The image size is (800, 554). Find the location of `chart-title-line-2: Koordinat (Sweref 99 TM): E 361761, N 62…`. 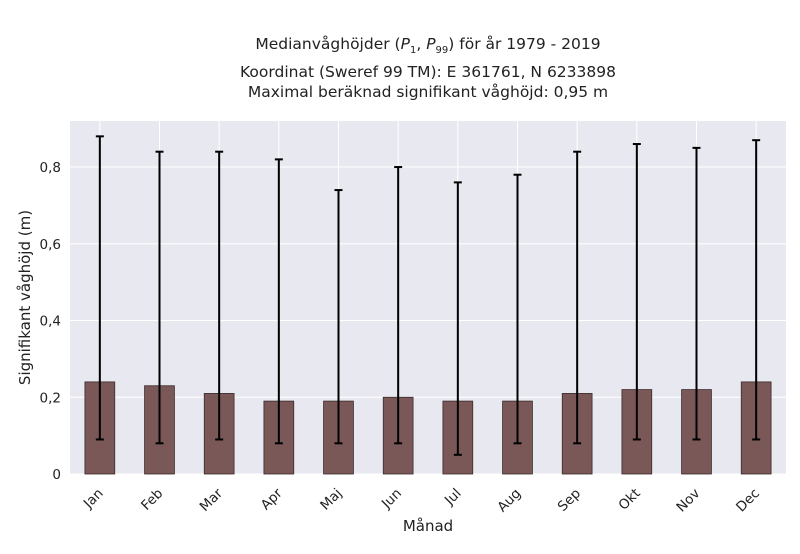

chart-title-line-2: Koordinat (Sweref 99 TM): E 361761, N 62… is located at coordinates (428, 71).